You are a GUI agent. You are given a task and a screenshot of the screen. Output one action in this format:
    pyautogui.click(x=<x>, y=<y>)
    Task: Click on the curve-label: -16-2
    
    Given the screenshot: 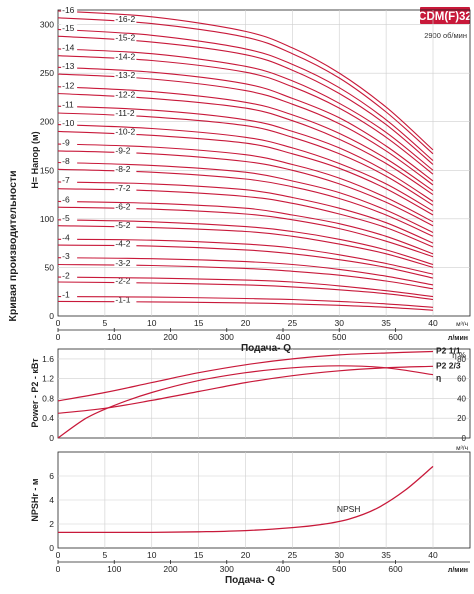 What is the action you would take?
    pyautogui.click(x=125, y=19)
    